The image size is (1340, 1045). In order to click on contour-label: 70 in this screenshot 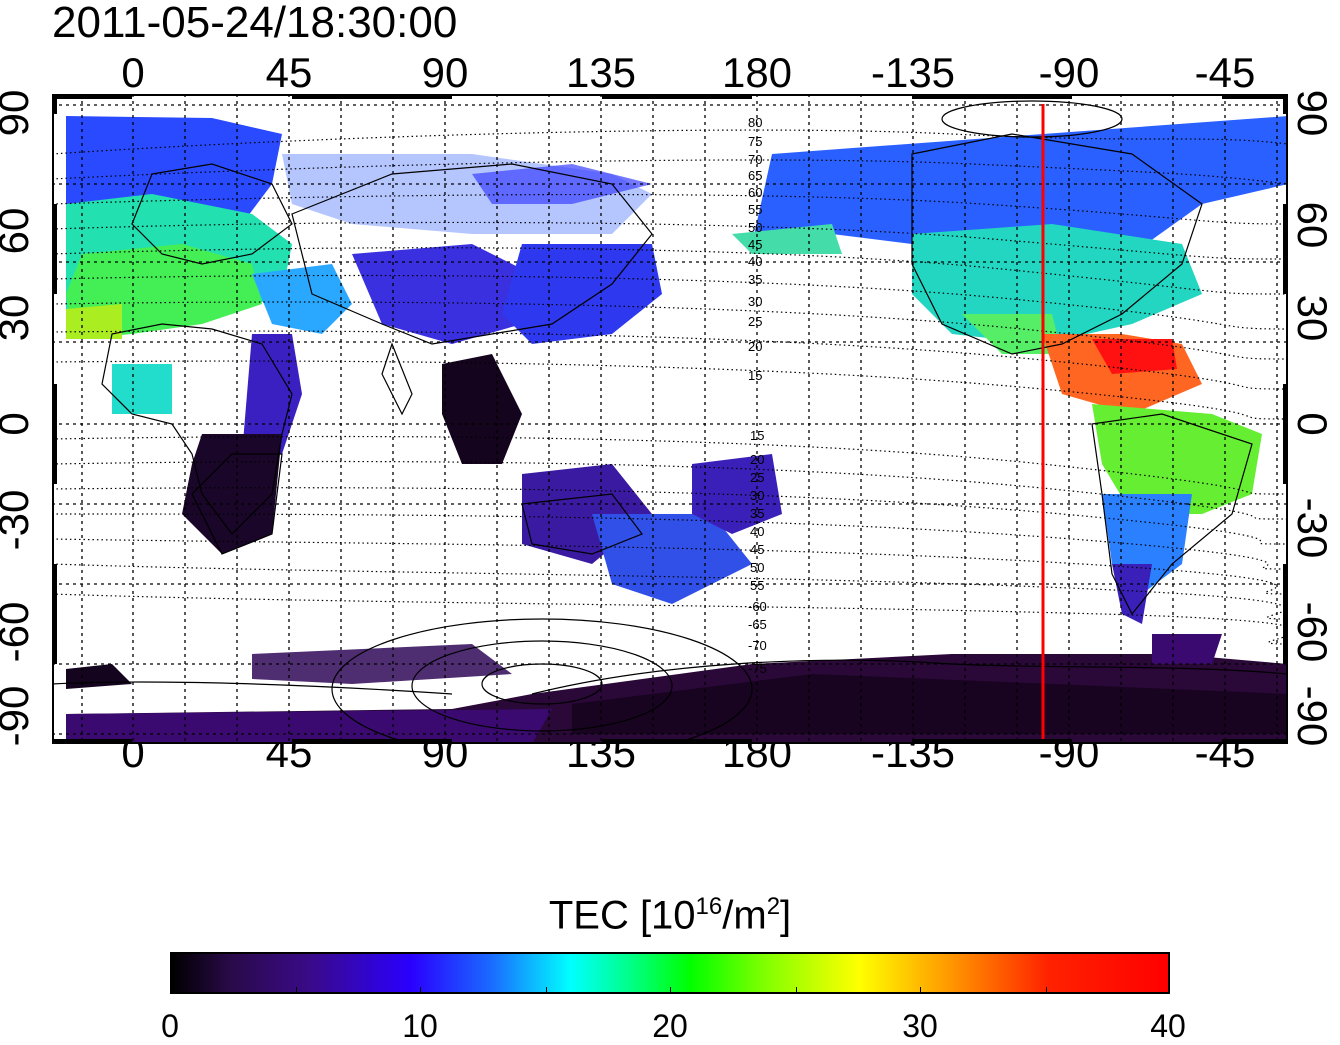, I will do `click(755, 159)`.